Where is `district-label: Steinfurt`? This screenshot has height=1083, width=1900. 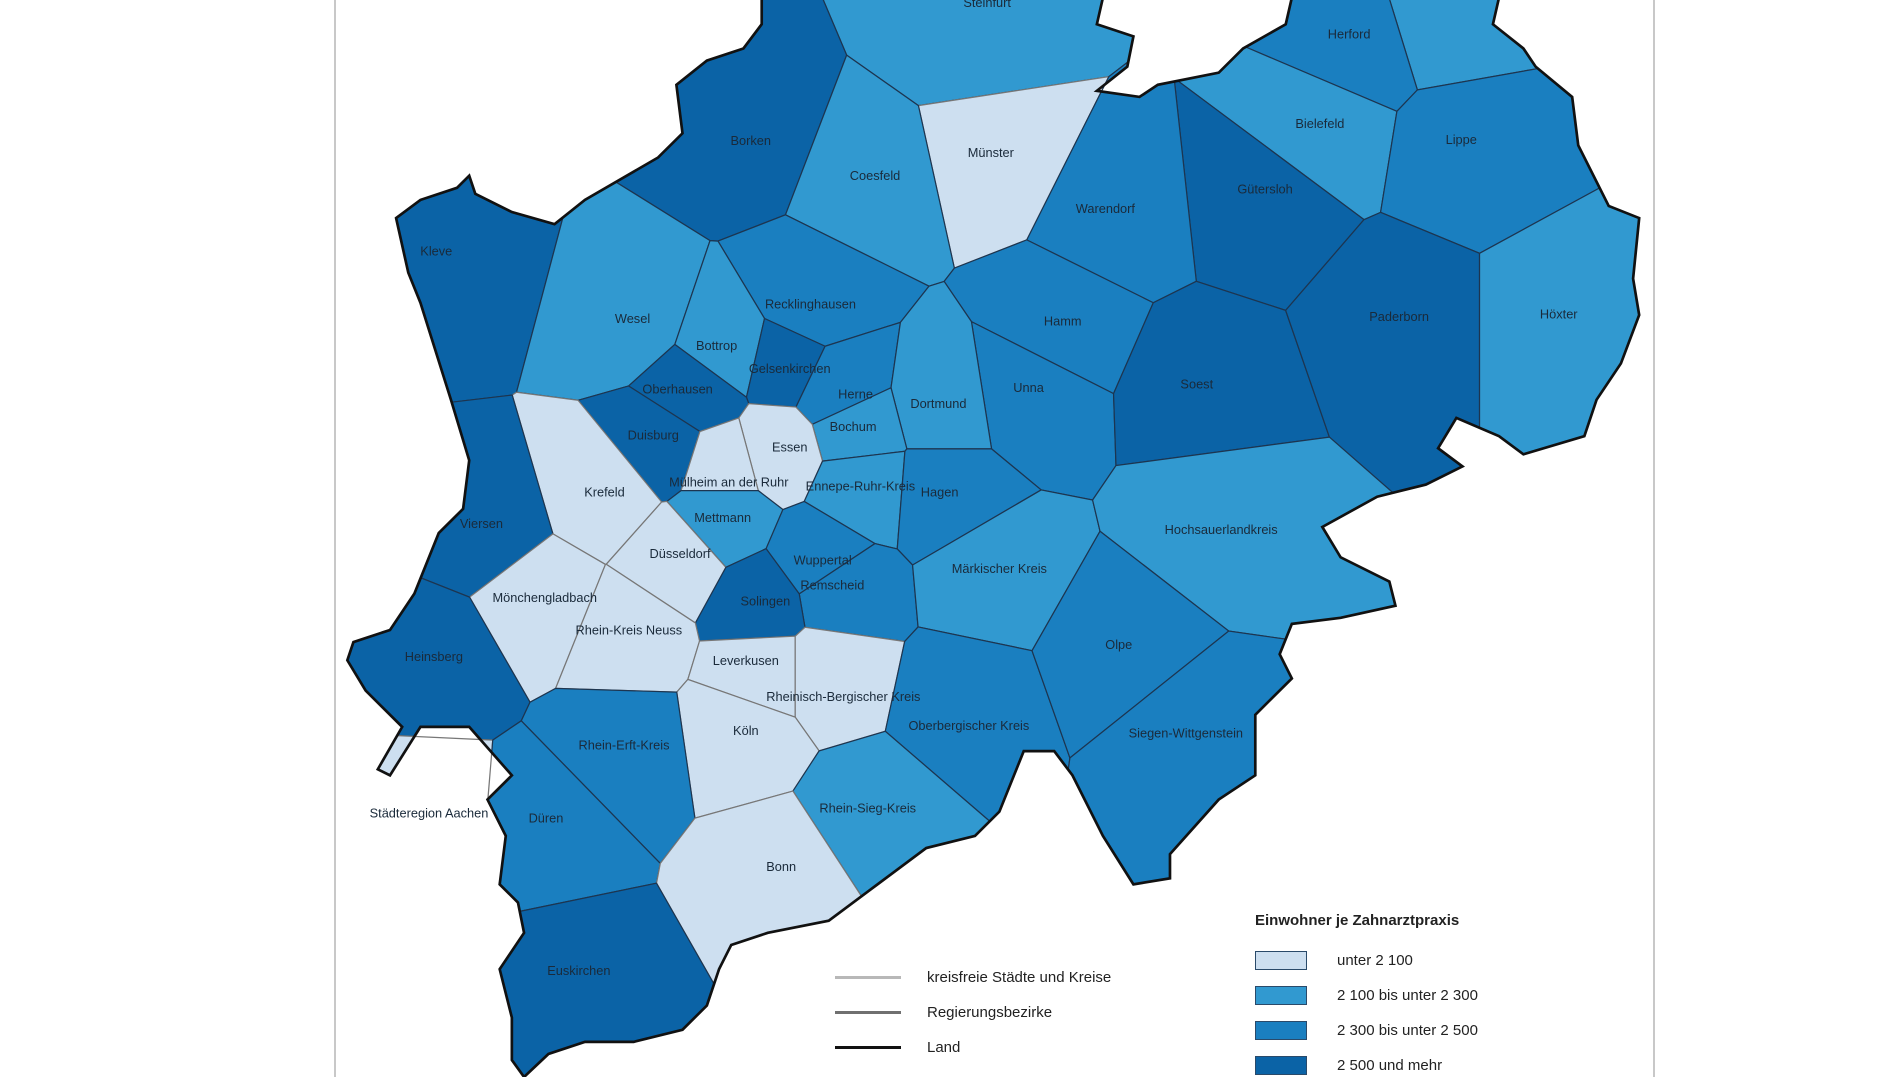
district-label: Steinfurt is located at coordinates (987, 5).